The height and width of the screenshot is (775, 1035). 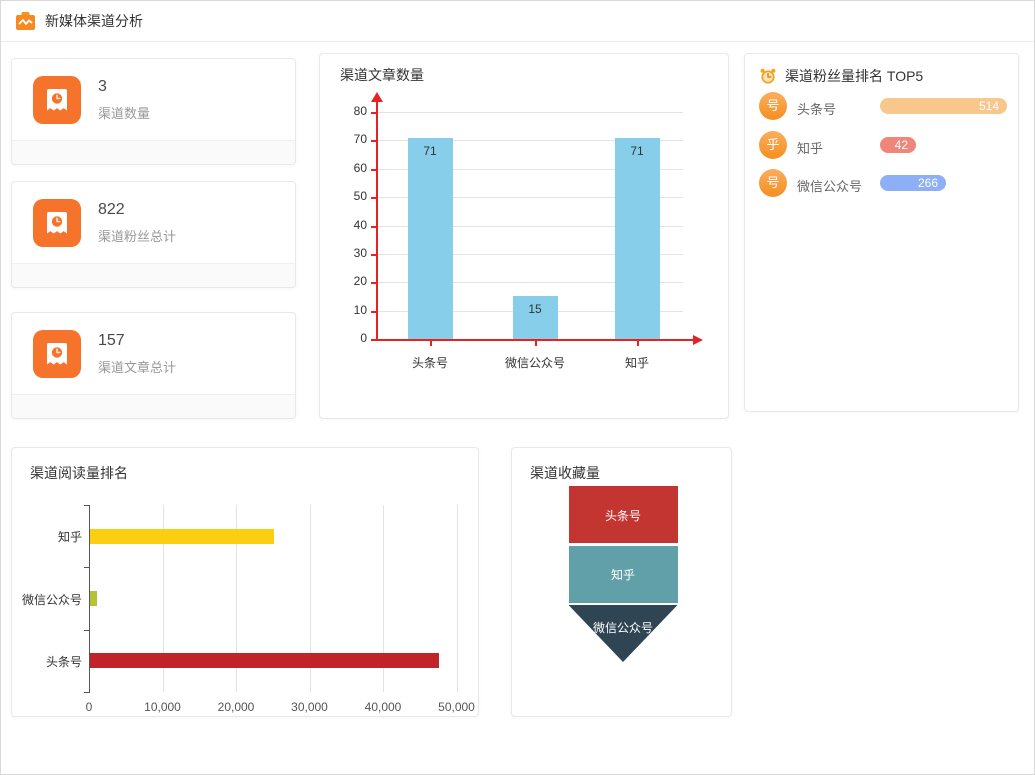 I want to click on y-axis-arrow, so click(x=377, y=97).